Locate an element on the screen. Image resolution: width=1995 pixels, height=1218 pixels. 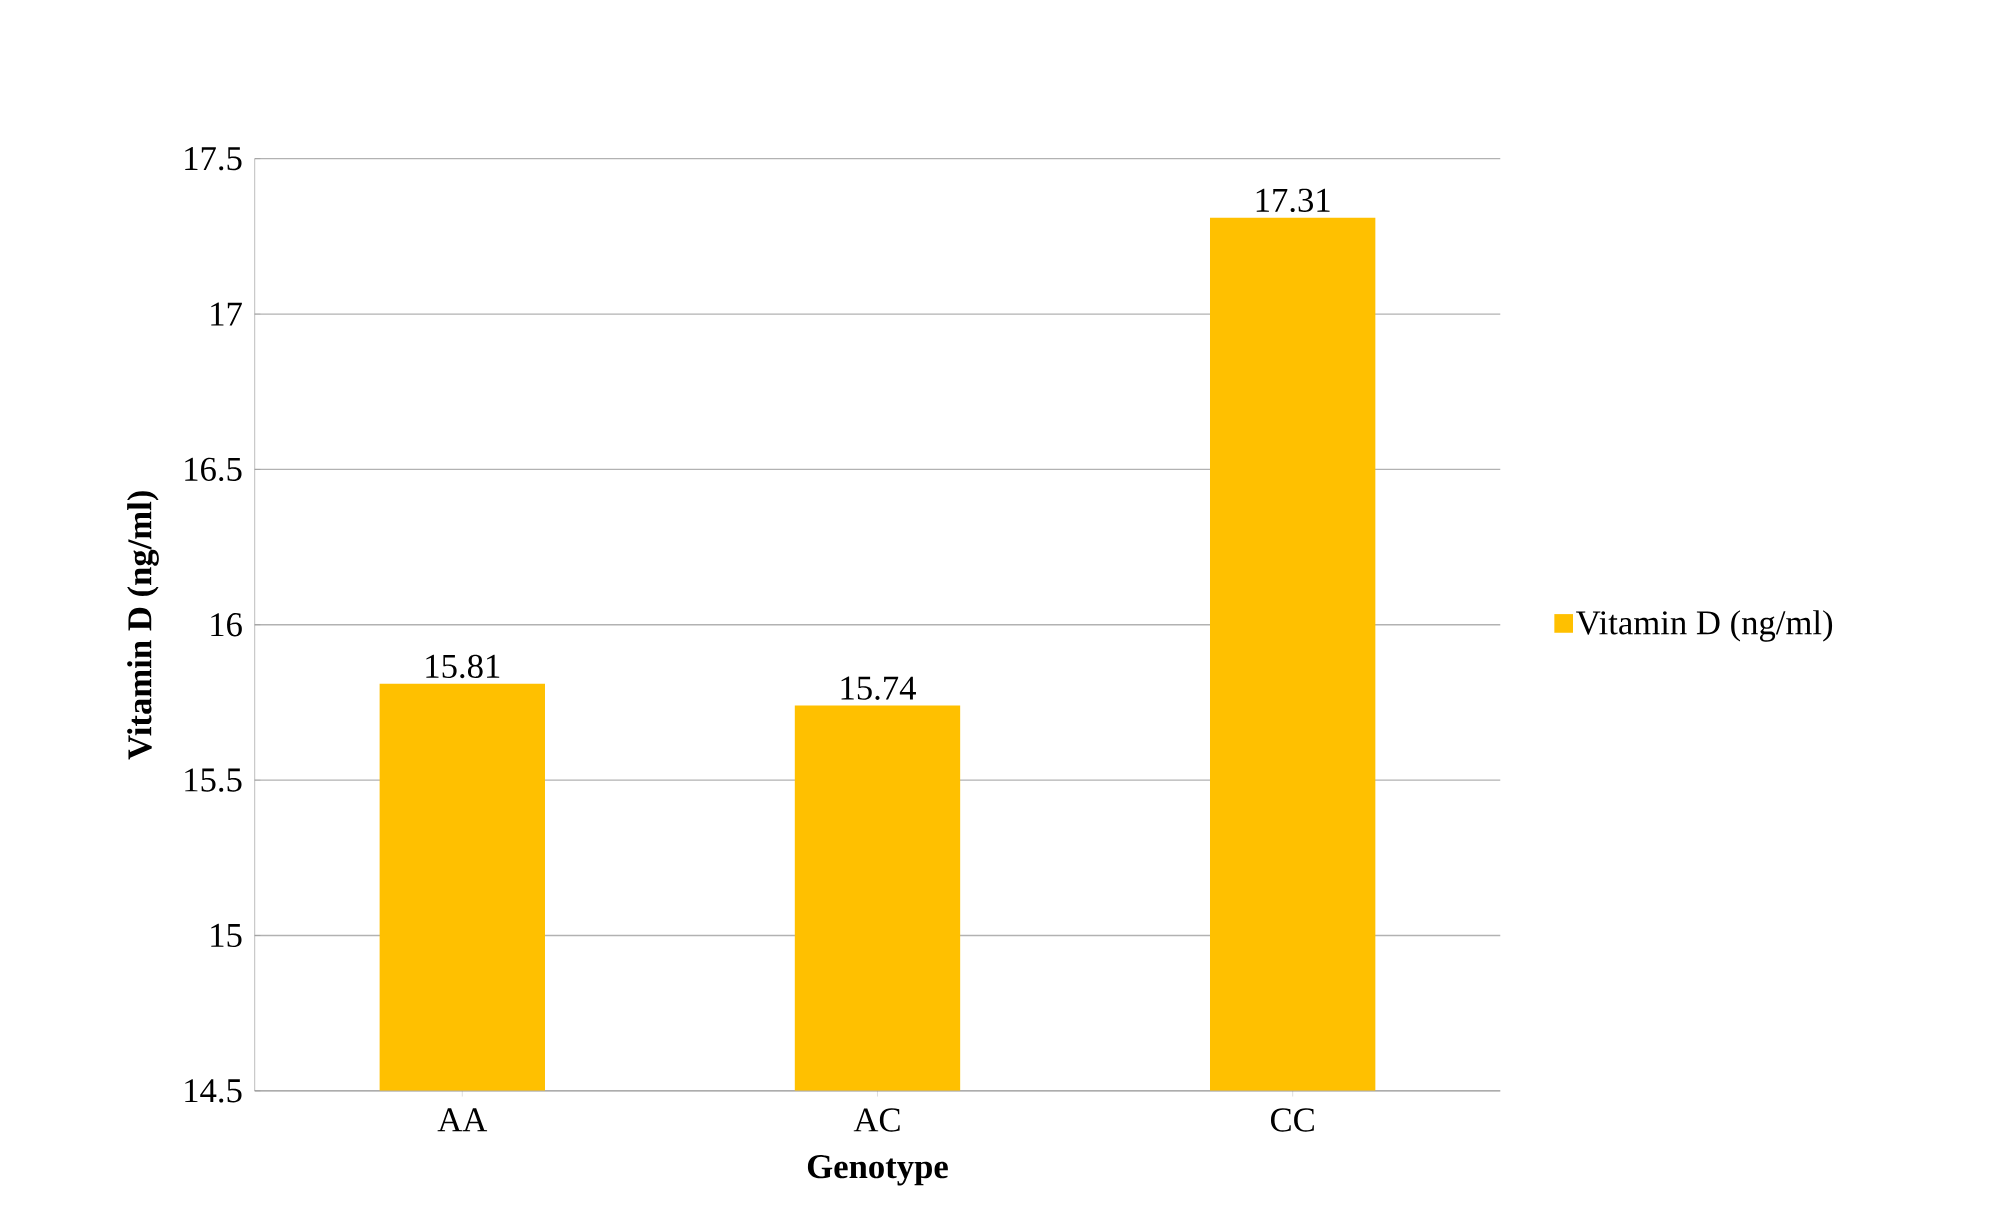
x-tick-label: CC is located at coordinates (1292, 1120).